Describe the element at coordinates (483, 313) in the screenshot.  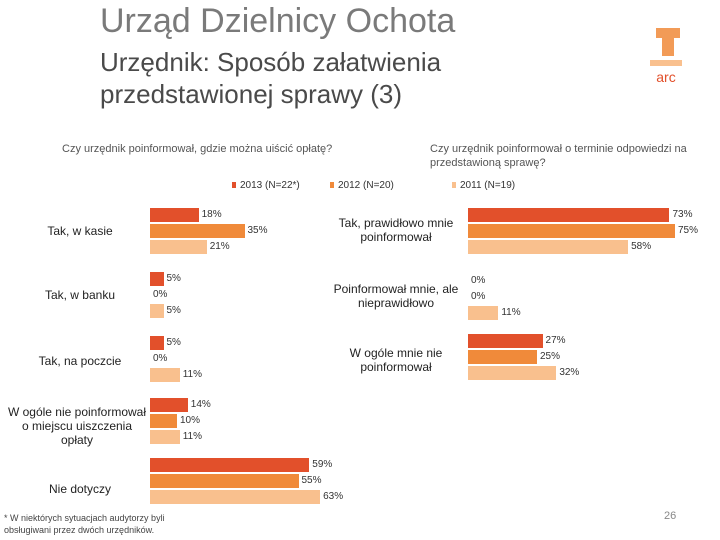
I see `bar-c1-cat1-s2` at that location.